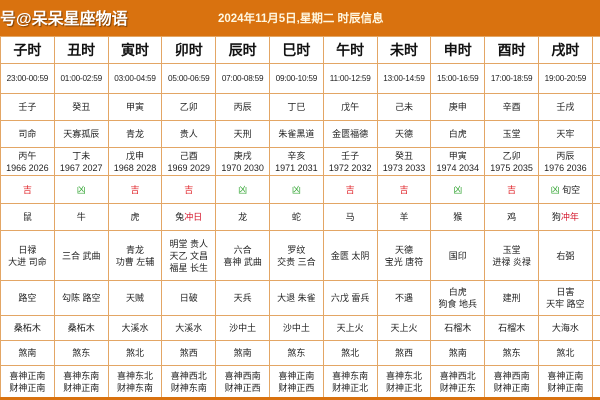  What do you see at coordinates (242, 298) in the screenshot?
I see `inauspicious-stars-cell: 天兵` at bounding box center [242, 298].